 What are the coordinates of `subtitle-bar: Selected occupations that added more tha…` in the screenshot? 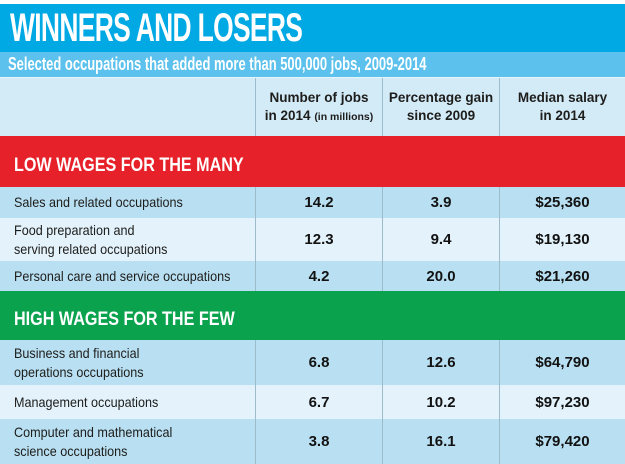 It's located at (312, 65).